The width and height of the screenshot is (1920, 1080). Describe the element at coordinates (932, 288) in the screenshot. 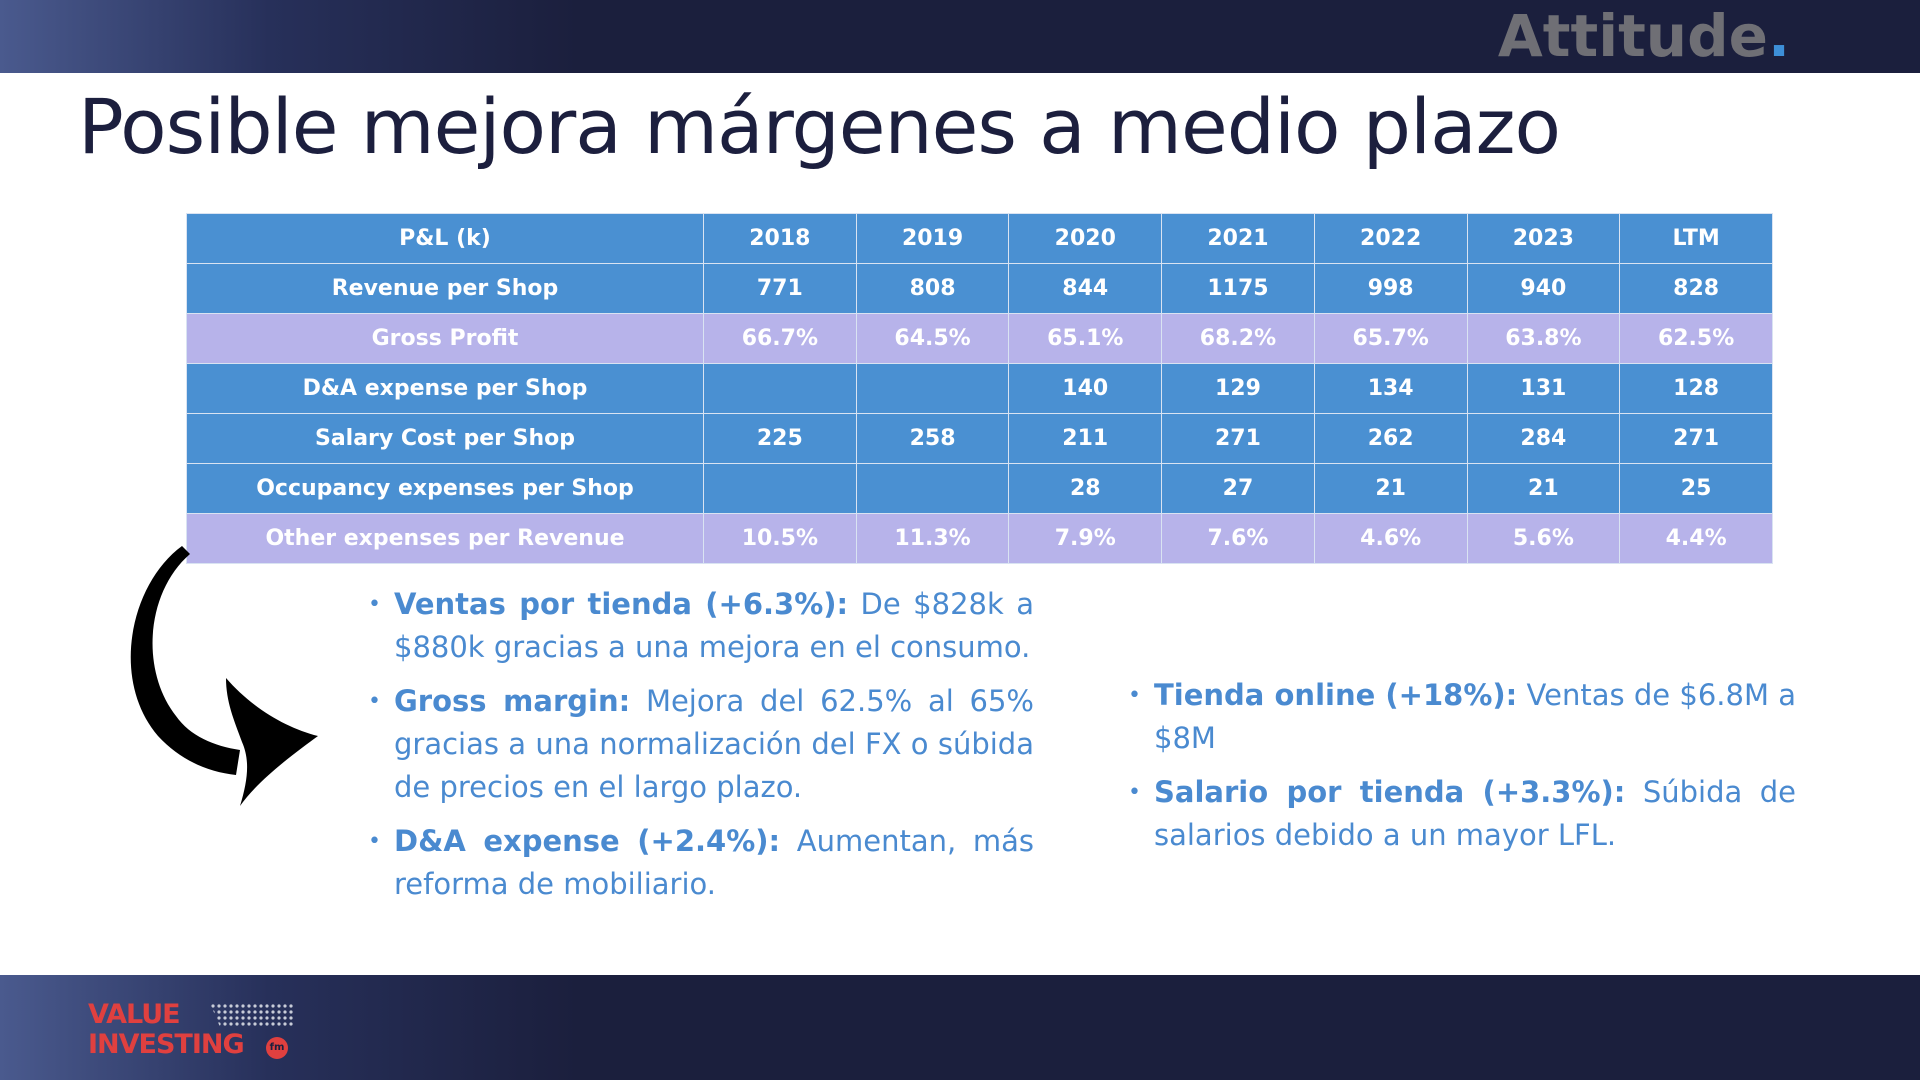

I see `table-cell: 808` at that location.